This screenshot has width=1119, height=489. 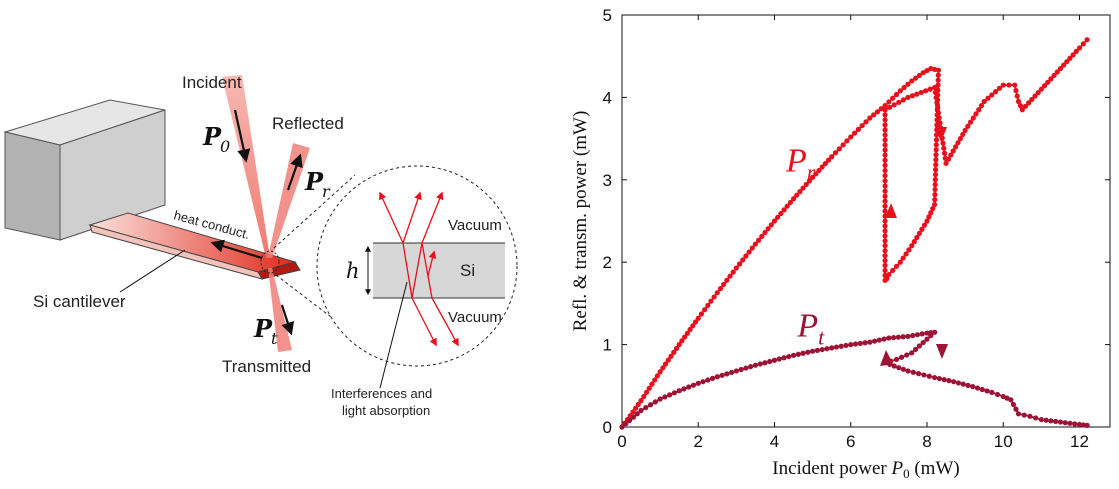 What do you see at coordinates (381, 393) in the screenshot?
I see `interference-label-line1: Interferences and` at bounding box center [381, 393].